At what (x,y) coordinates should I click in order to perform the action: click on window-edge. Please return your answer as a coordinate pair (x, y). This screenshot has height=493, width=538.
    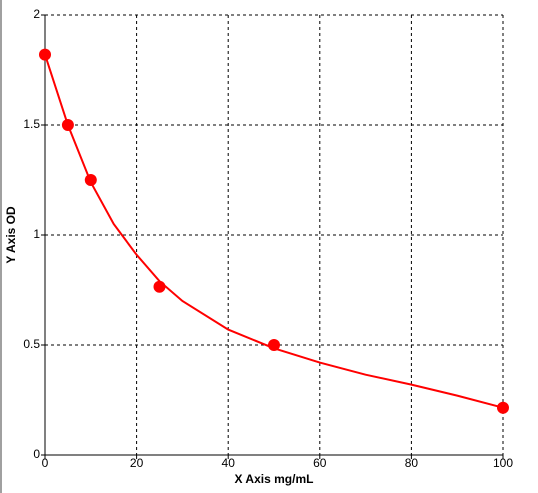
    Looking at the image, I should click on (1, 246).